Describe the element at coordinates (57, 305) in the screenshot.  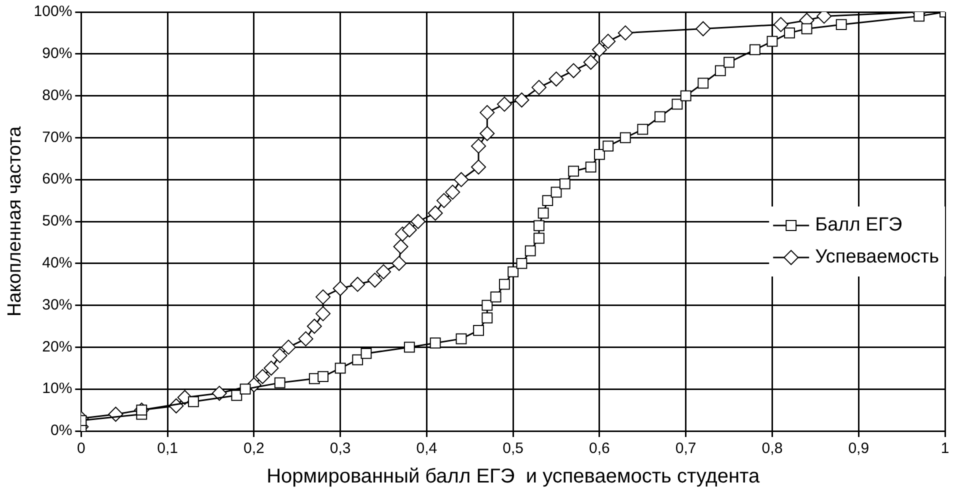
I see `y-tick-label: 30%` at that location.